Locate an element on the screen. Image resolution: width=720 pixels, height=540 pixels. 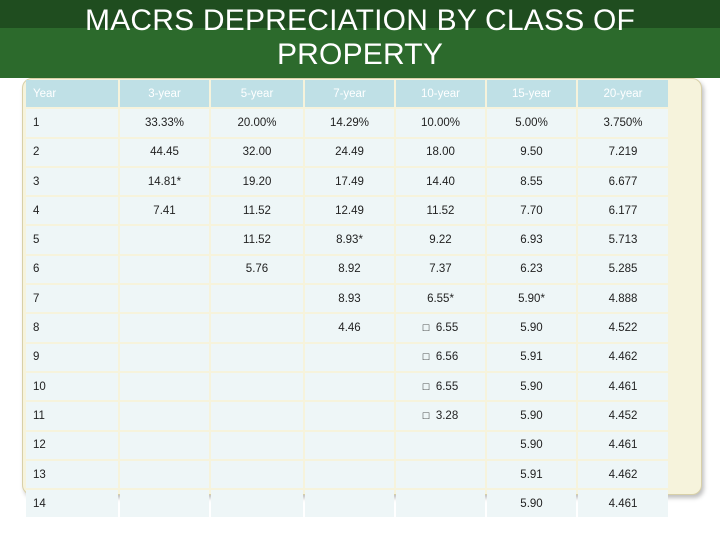
rate-cell: 6.93 is located at coordinates (531, 240).